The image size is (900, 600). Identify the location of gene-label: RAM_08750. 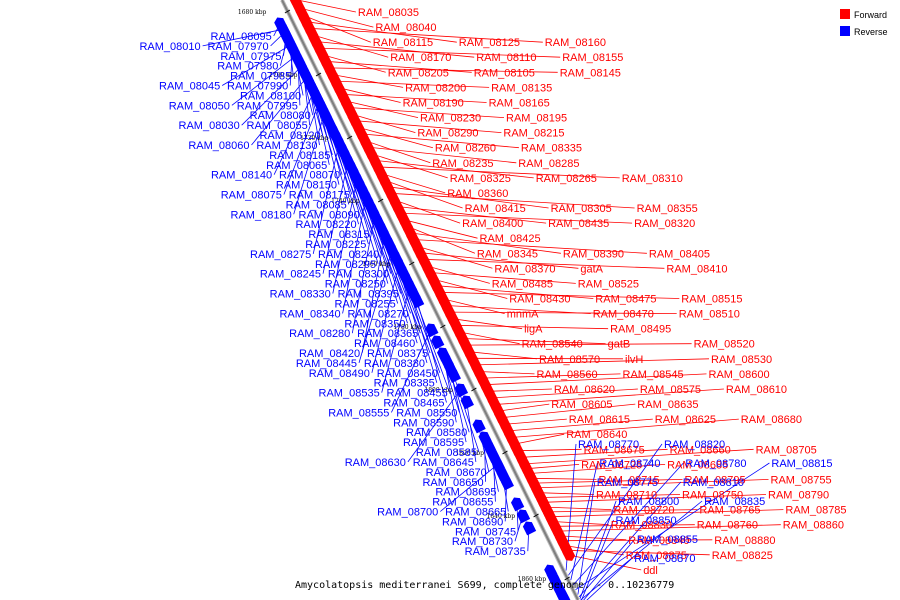
(712, 496).